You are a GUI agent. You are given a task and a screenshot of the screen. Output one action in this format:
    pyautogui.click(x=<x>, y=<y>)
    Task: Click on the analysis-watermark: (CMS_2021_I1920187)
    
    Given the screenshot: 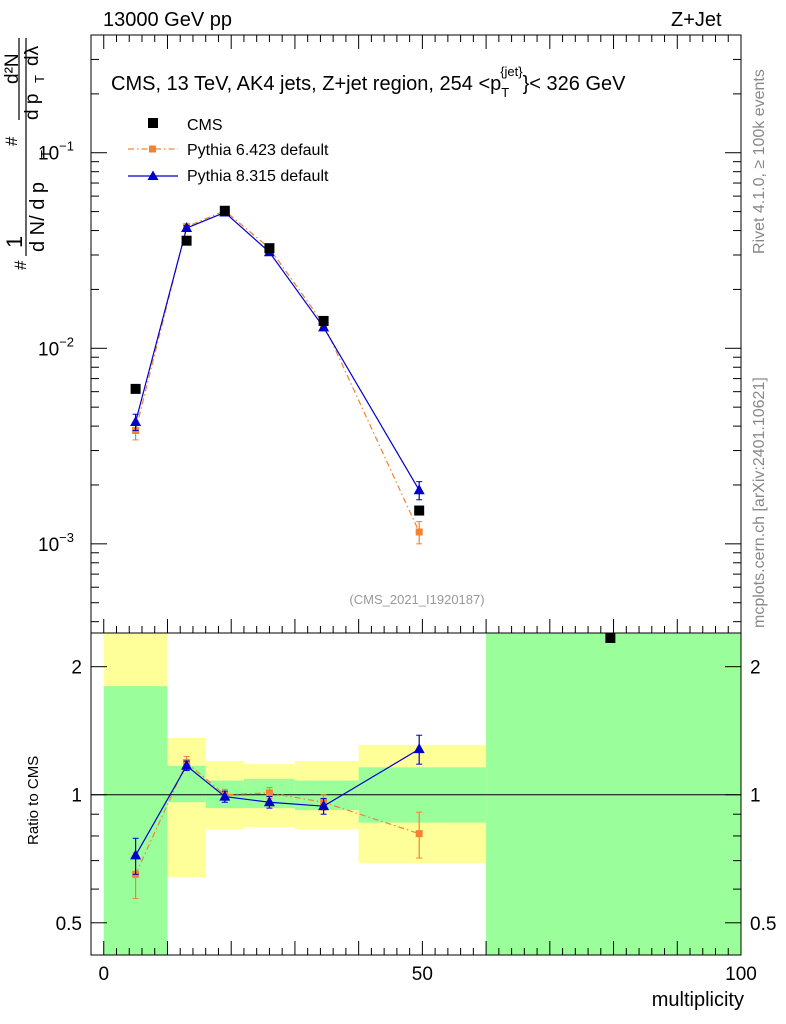 What is the action you would take?
    pyautogui.click(x=416, y=599)
    